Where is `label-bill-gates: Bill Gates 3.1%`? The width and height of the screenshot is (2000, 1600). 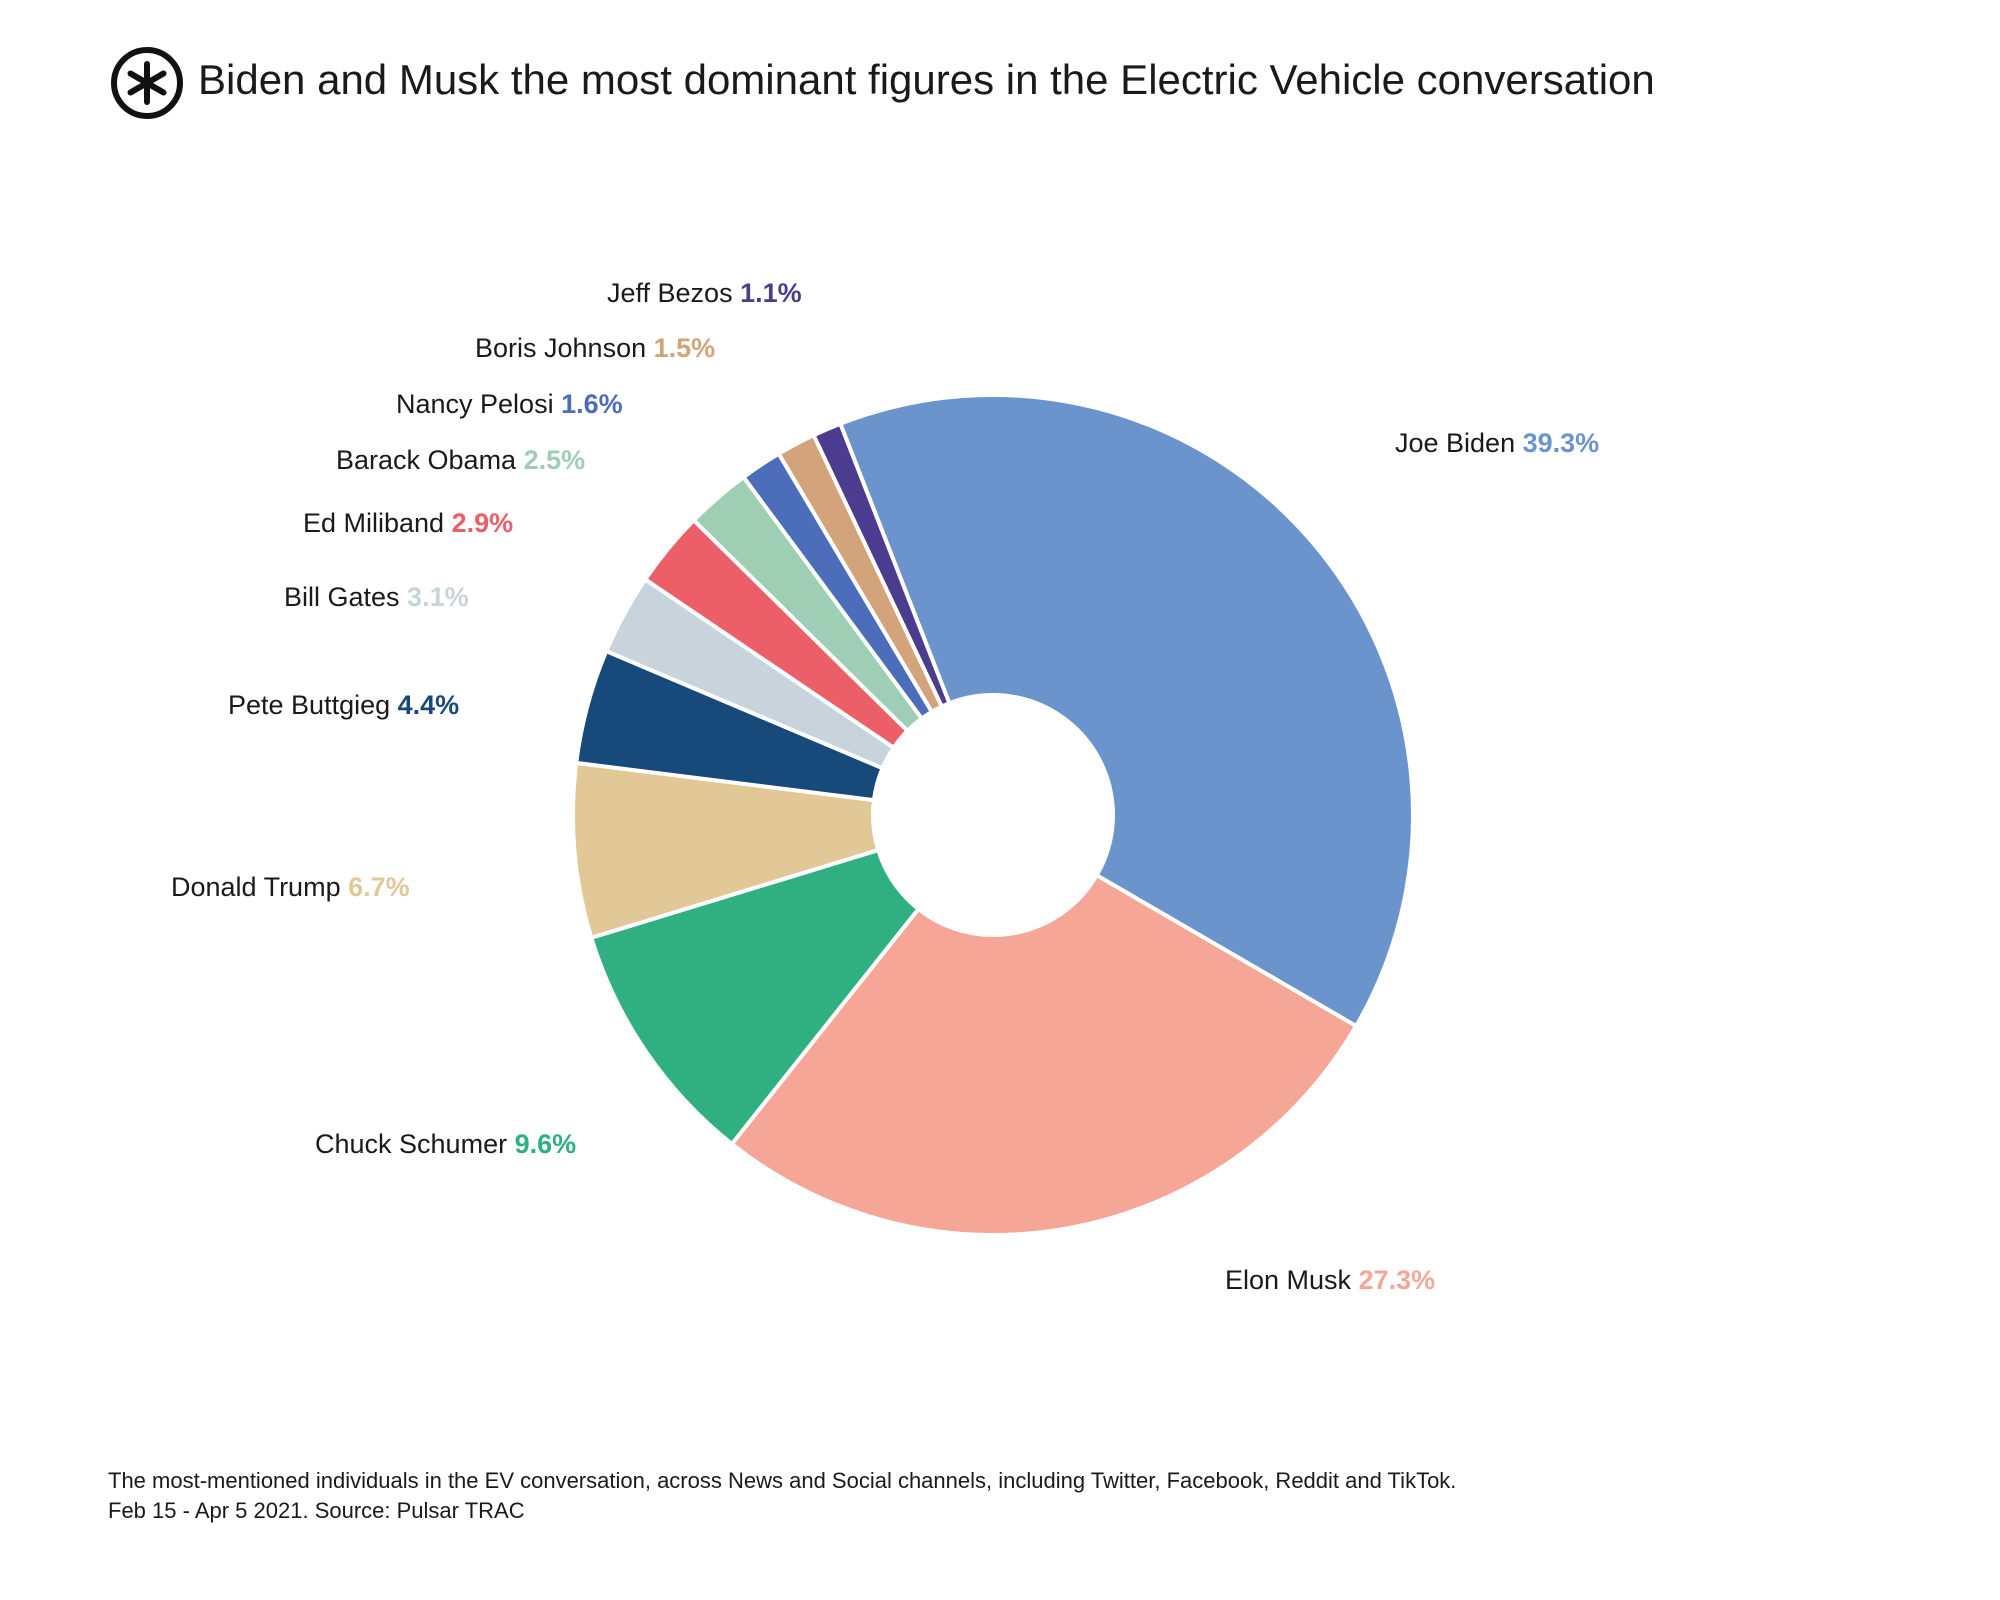
label-bill-gates: Bill Gates 3.1% is located at coordinates (376, 597).